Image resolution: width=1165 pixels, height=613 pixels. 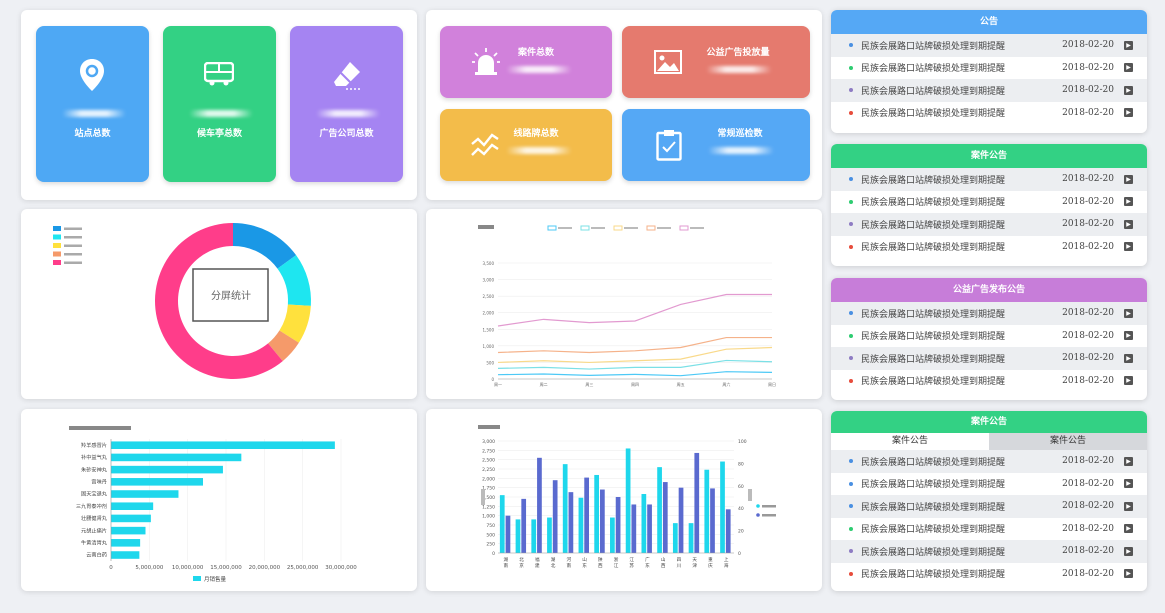 I want to click on line-series, so click(x=634, y=345).